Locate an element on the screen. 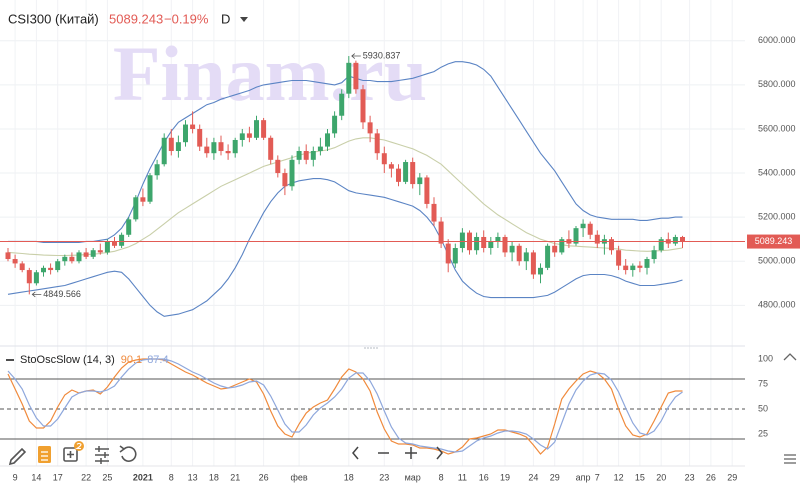 This screenshot has height=495, width=800. undo-button is located at coordinates (128, 453).